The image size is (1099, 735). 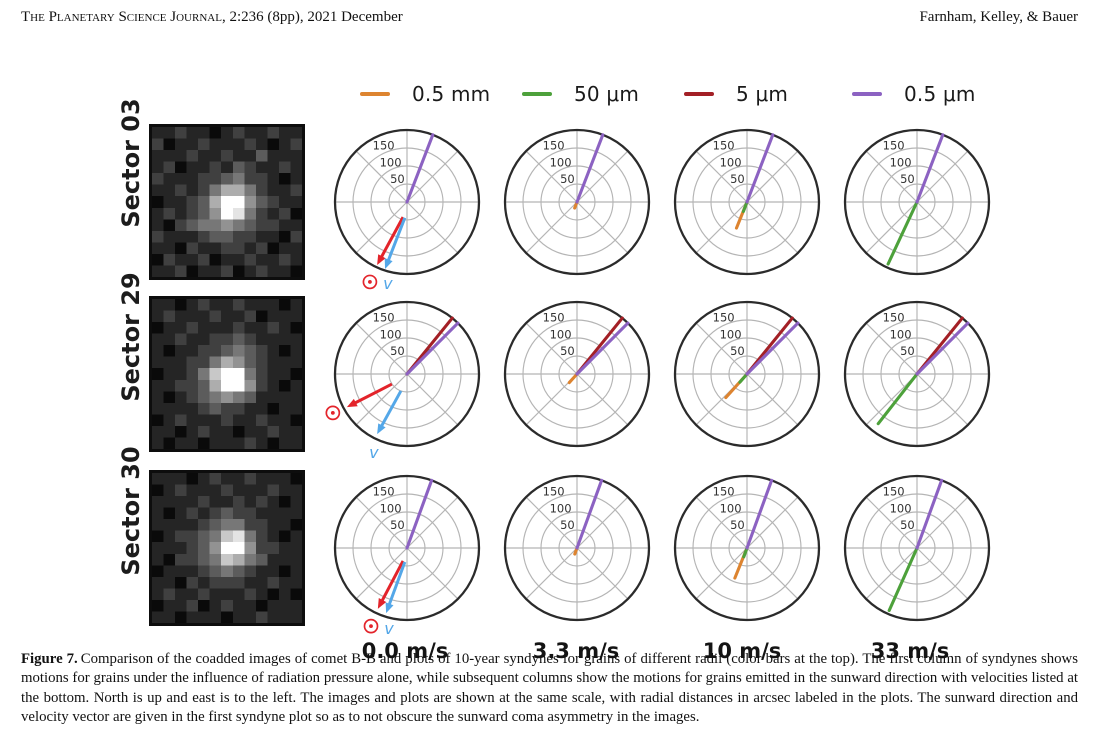 I want to click on polar-plot-sector-03-col3: 50 100 150, so click(x=747, y=202).